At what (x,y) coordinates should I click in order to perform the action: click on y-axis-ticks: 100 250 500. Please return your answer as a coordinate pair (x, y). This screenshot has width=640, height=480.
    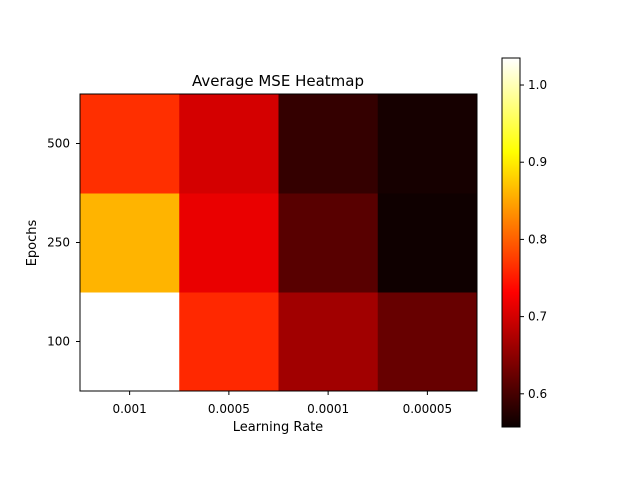
    Looking at the image, I should click on (63, 243).